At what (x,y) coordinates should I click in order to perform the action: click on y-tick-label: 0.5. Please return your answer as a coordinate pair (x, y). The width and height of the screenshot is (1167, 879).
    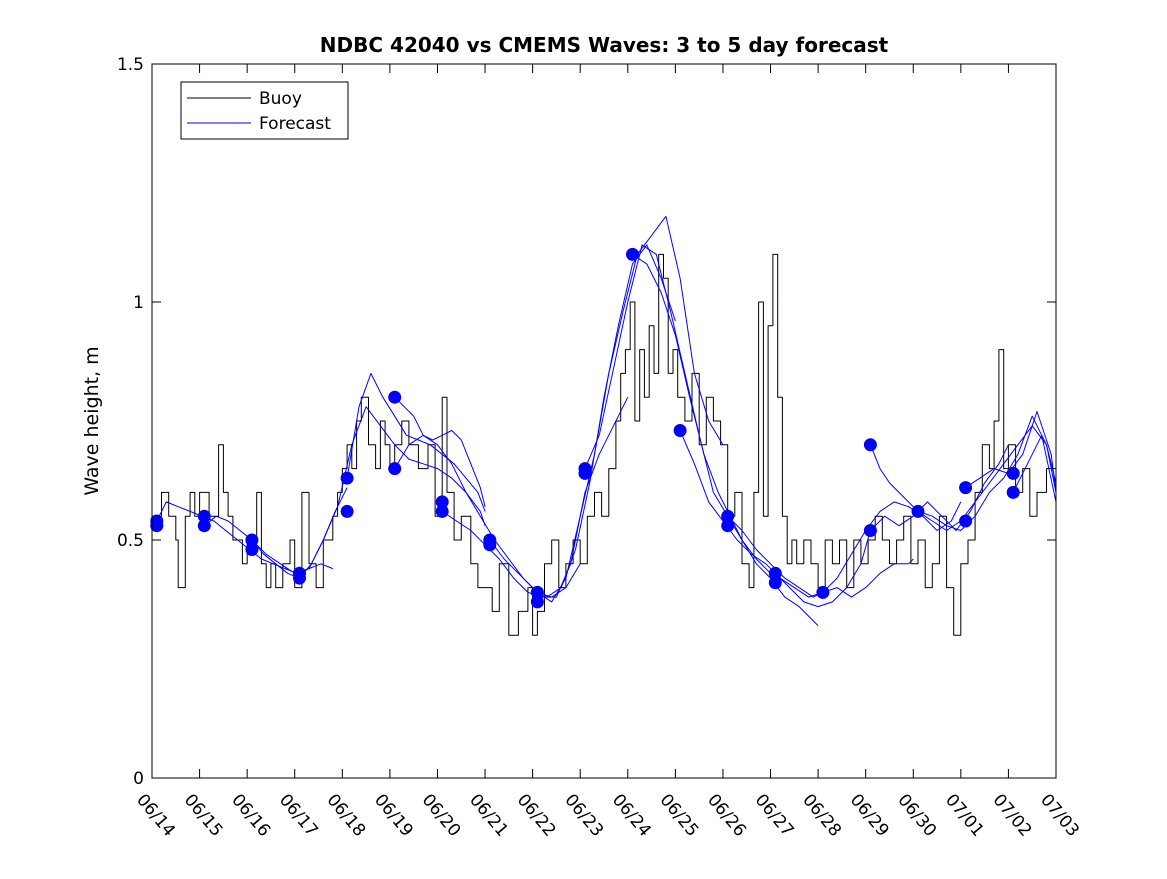
    Looking at the image, I should click on (130, 541).